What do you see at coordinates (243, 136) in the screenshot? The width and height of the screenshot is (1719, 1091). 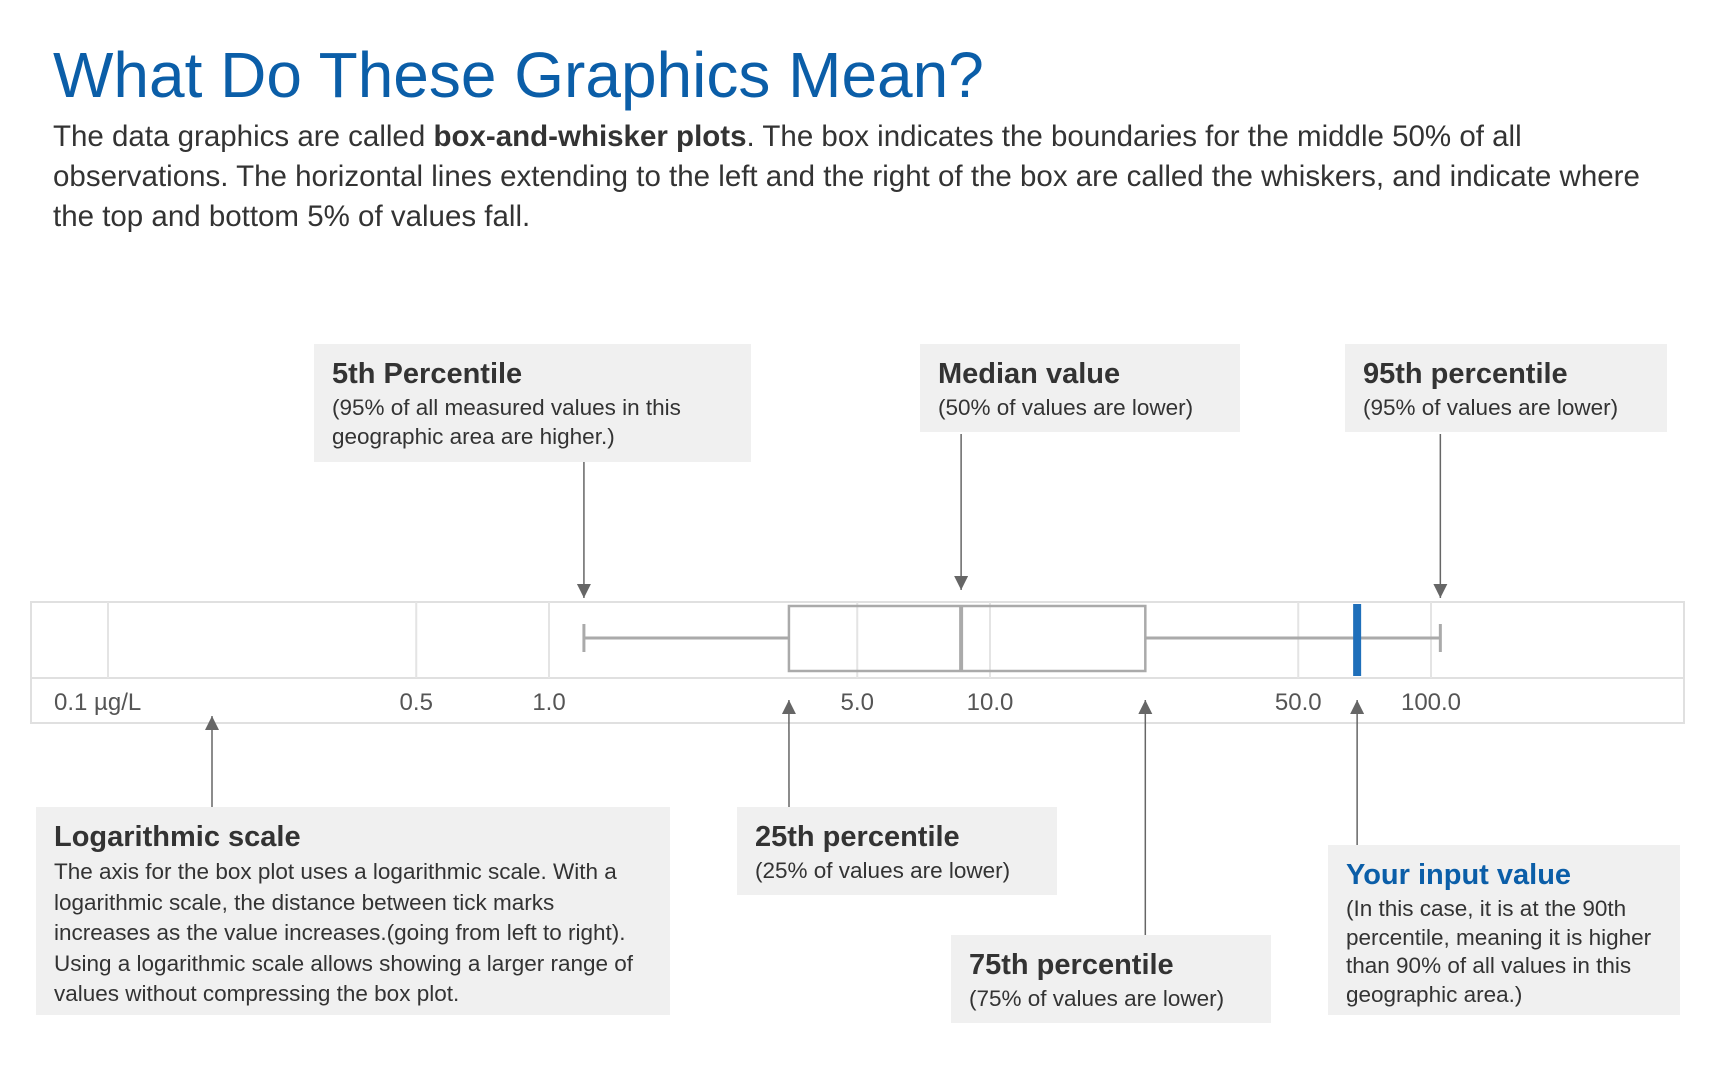 I see `intro-text-start: The data graphics are called` at bounding box center [243, 136].